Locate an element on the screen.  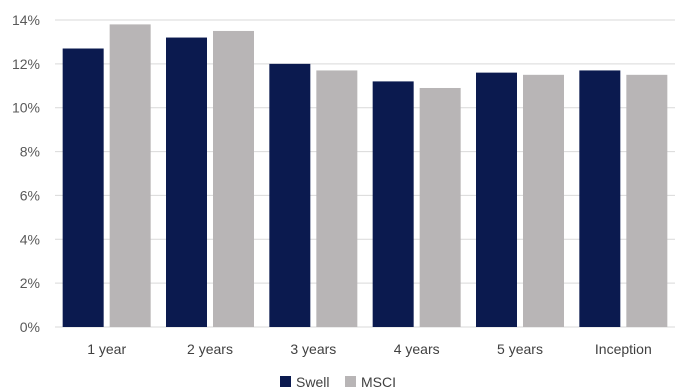
legend-swatch-swell is located at coordinates (285, 381).